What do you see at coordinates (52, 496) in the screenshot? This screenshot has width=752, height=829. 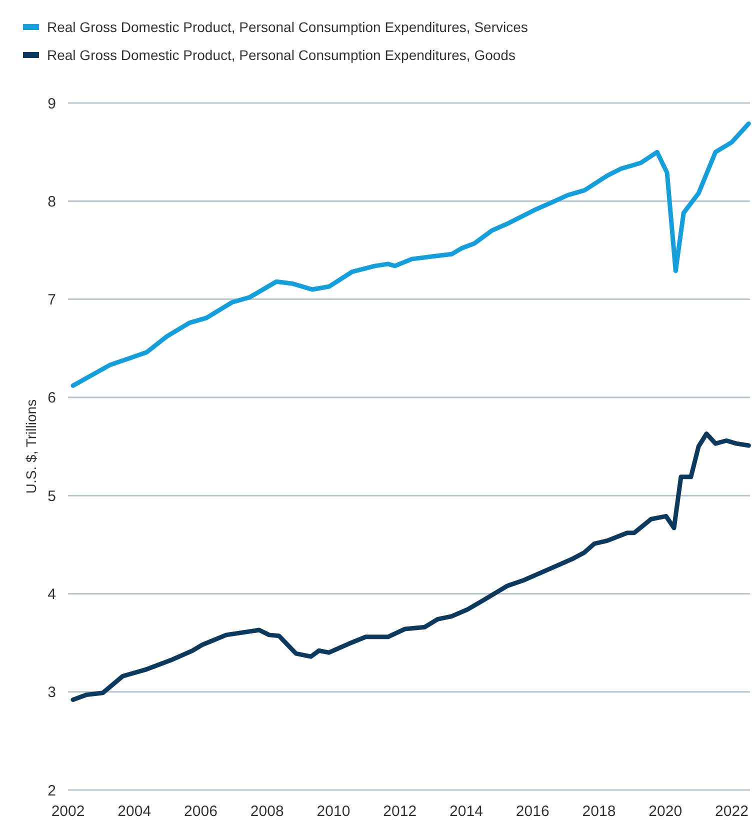 I see `y-tick-label: 5` at bounding box center [52, 496].